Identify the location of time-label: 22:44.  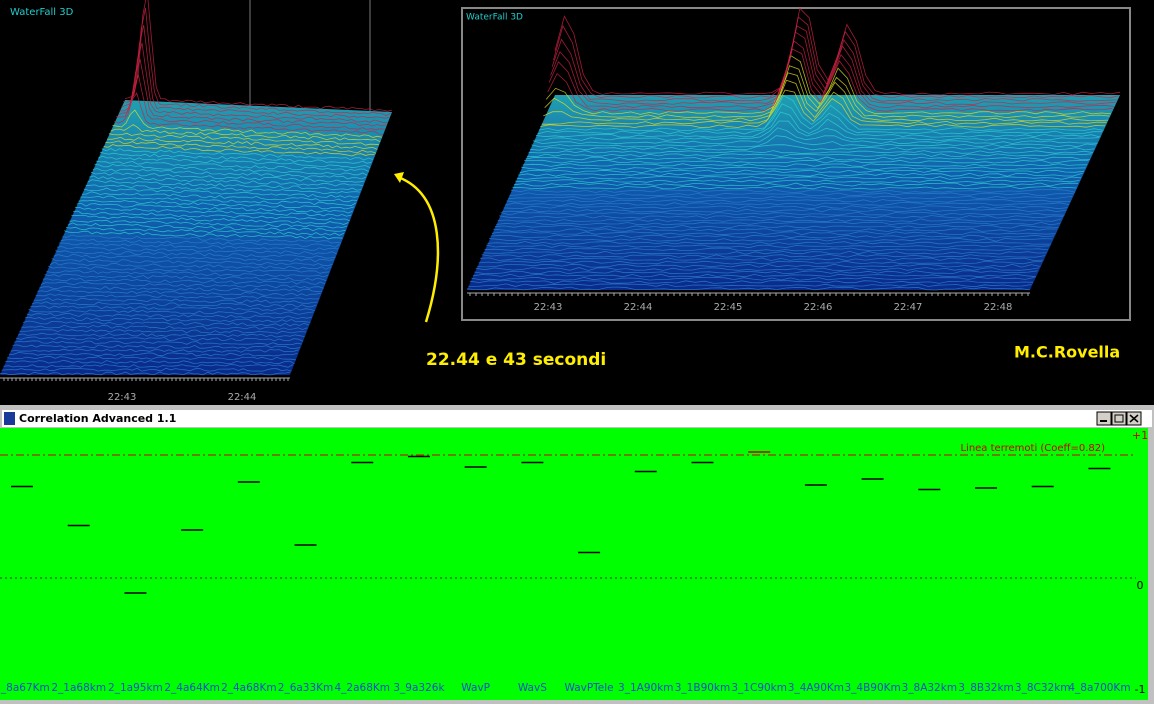
(638, 307).